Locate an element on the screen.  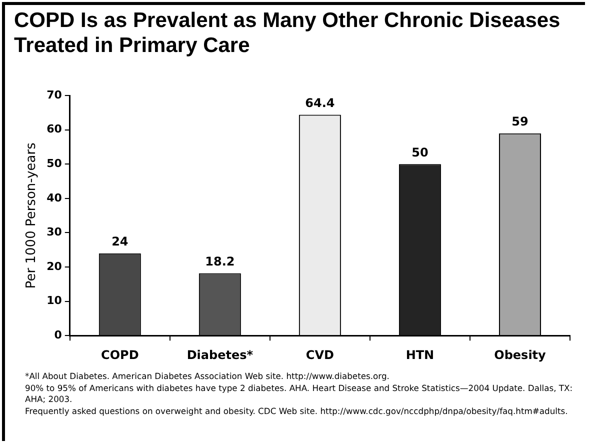
y-tick-label: 20 is located at coordinates (54, 266).